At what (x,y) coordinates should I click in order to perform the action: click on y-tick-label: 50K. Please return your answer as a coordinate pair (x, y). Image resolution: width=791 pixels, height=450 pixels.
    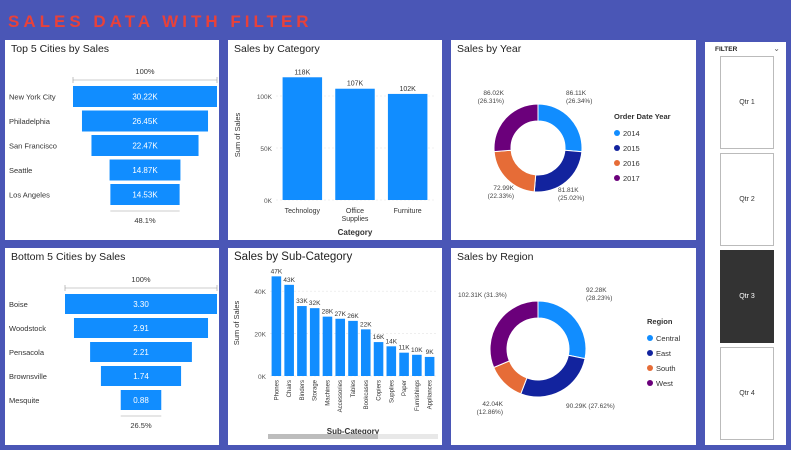
    Looking at the image, I should click on (266, 149).